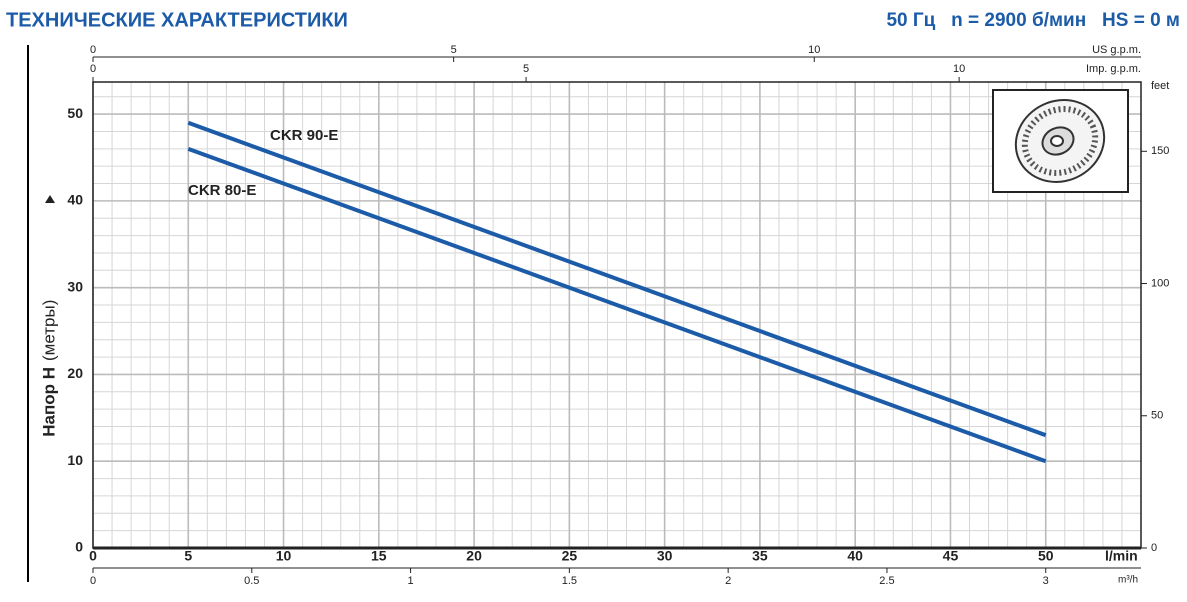 The image size is (1187, 602). I want to click on y-axis-label: Напор H (метры), so click(48, 316).